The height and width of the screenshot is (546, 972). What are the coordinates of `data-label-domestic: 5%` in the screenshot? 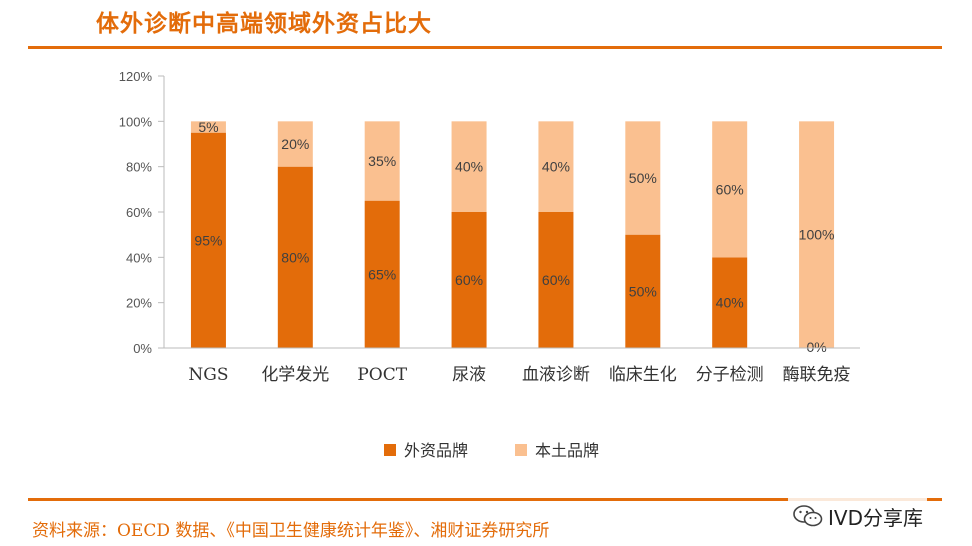 It's located at (208, 127).